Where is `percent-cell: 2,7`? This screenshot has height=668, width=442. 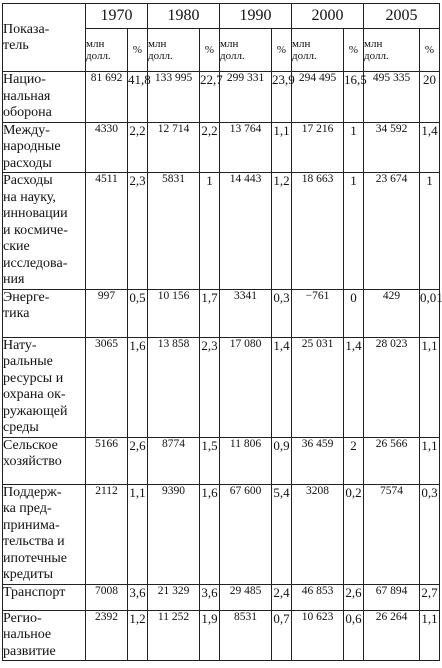 percent-cell: 2,7 is located at coordinates (429, 597).